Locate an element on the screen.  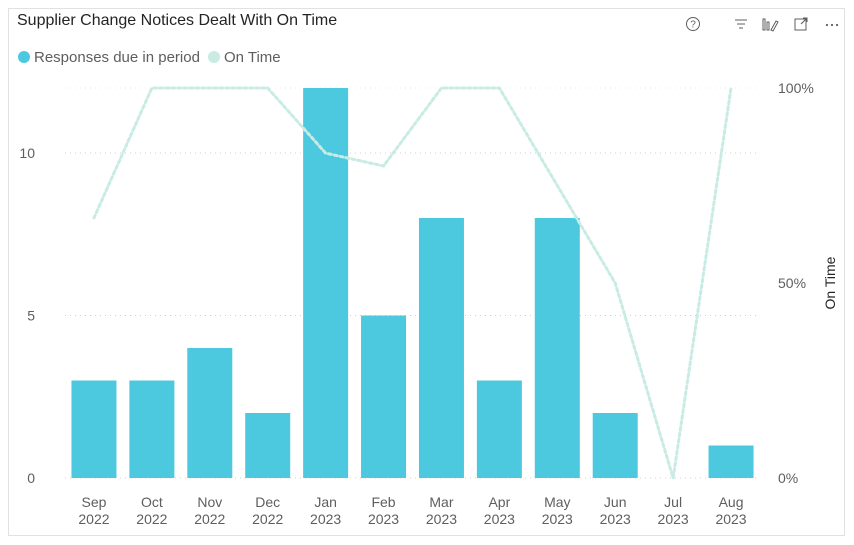
x-tick-label-month: Nov is located at coordinates (209, 502).